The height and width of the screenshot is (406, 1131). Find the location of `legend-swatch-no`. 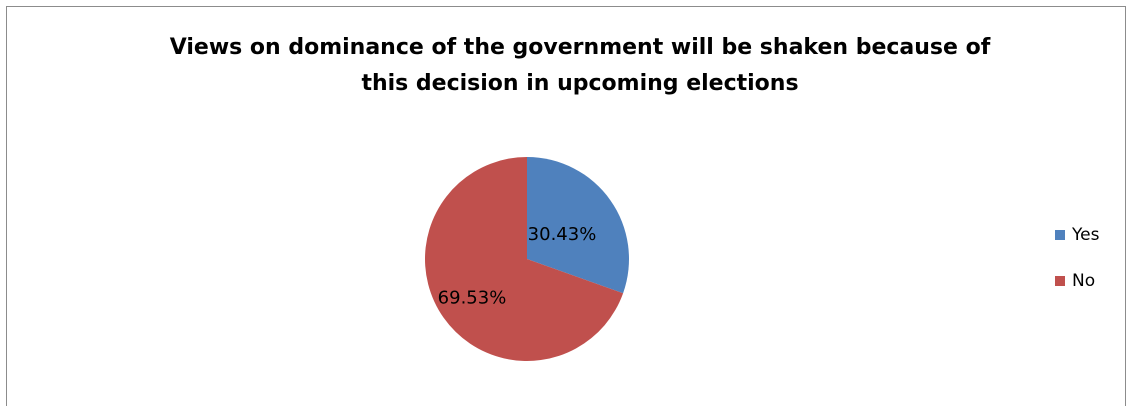

legend-swatch-no is located at coordinates (1060, 281).